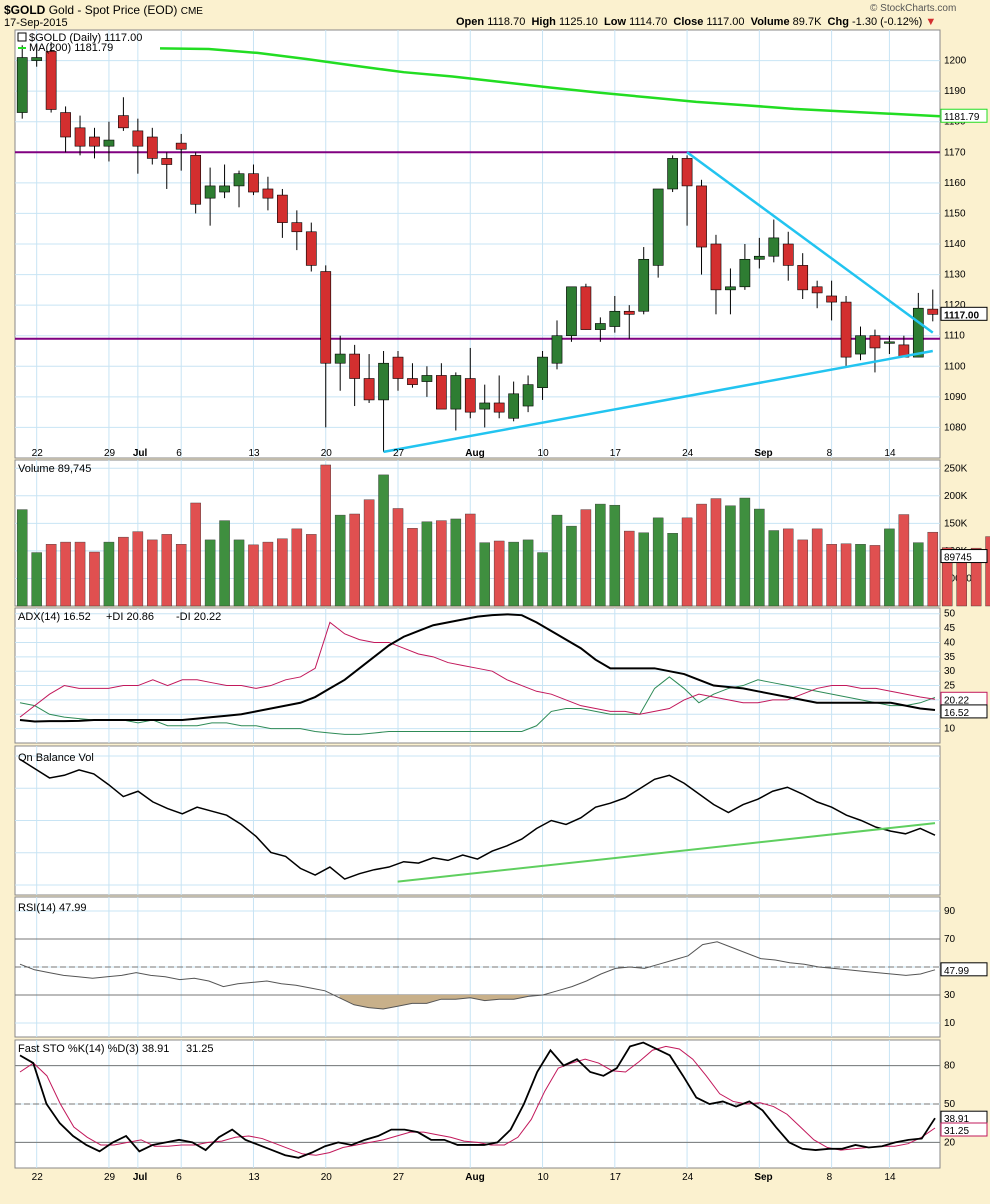  Describe the element at coordinates (954, 336) in the screenshot. I see `price-axis-tick: 1110` at that location.